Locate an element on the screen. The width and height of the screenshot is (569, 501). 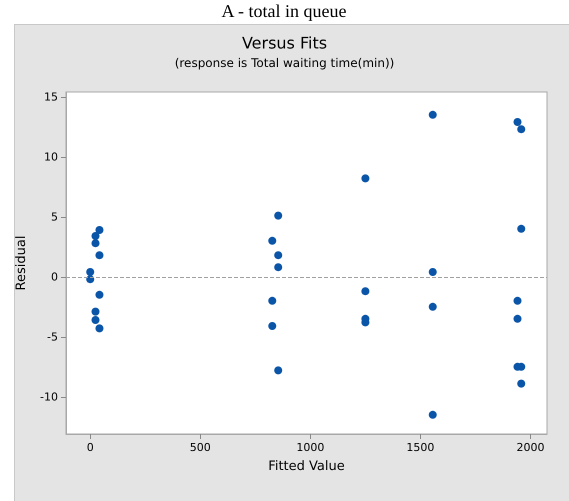
chart-title: Versus Fits is located at coordinates (285, 43).